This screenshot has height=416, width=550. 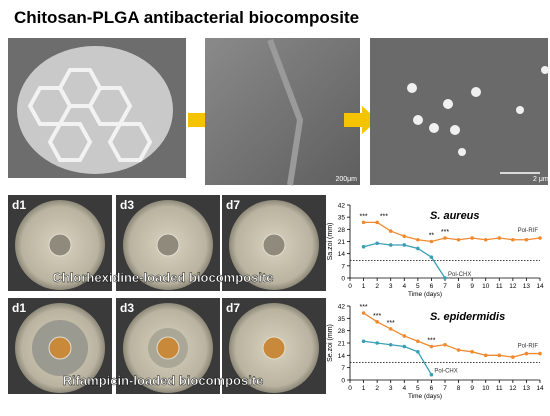 I want to click on plate-caption: Rifampicin-loaded biocomposite, so click(x=163, y=380).